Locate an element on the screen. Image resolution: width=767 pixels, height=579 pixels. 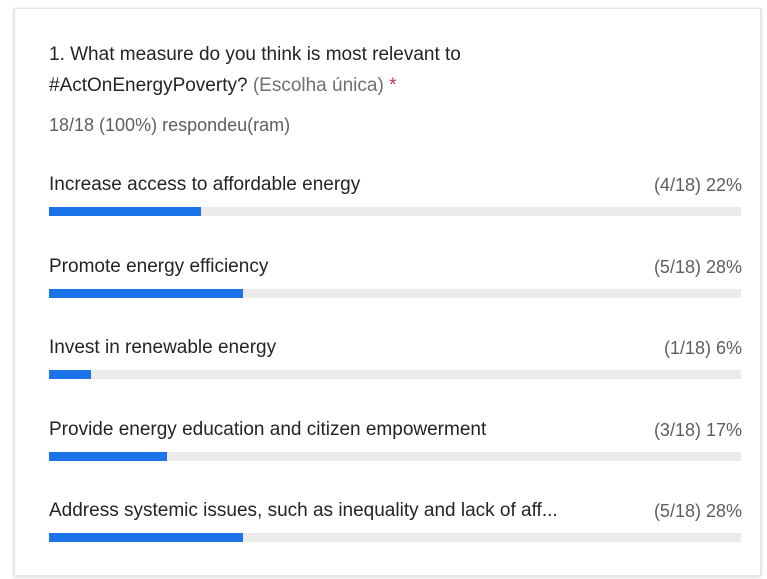
option-label: Invest in renewable energy is located at coordinates (163, 347).